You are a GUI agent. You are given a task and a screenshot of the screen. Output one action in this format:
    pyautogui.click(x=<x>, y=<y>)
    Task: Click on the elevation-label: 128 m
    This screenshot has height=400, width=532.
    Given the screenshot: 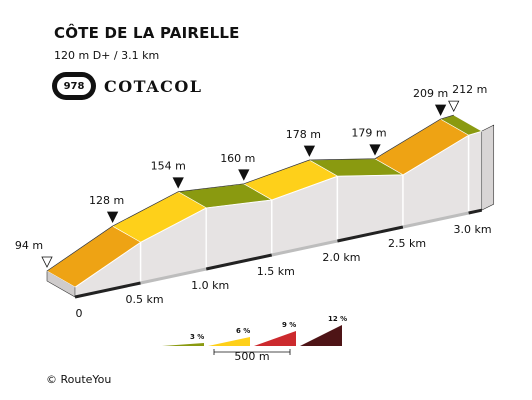 What is the action you would take?
    pyautogui.click(x=106, y=200)
    